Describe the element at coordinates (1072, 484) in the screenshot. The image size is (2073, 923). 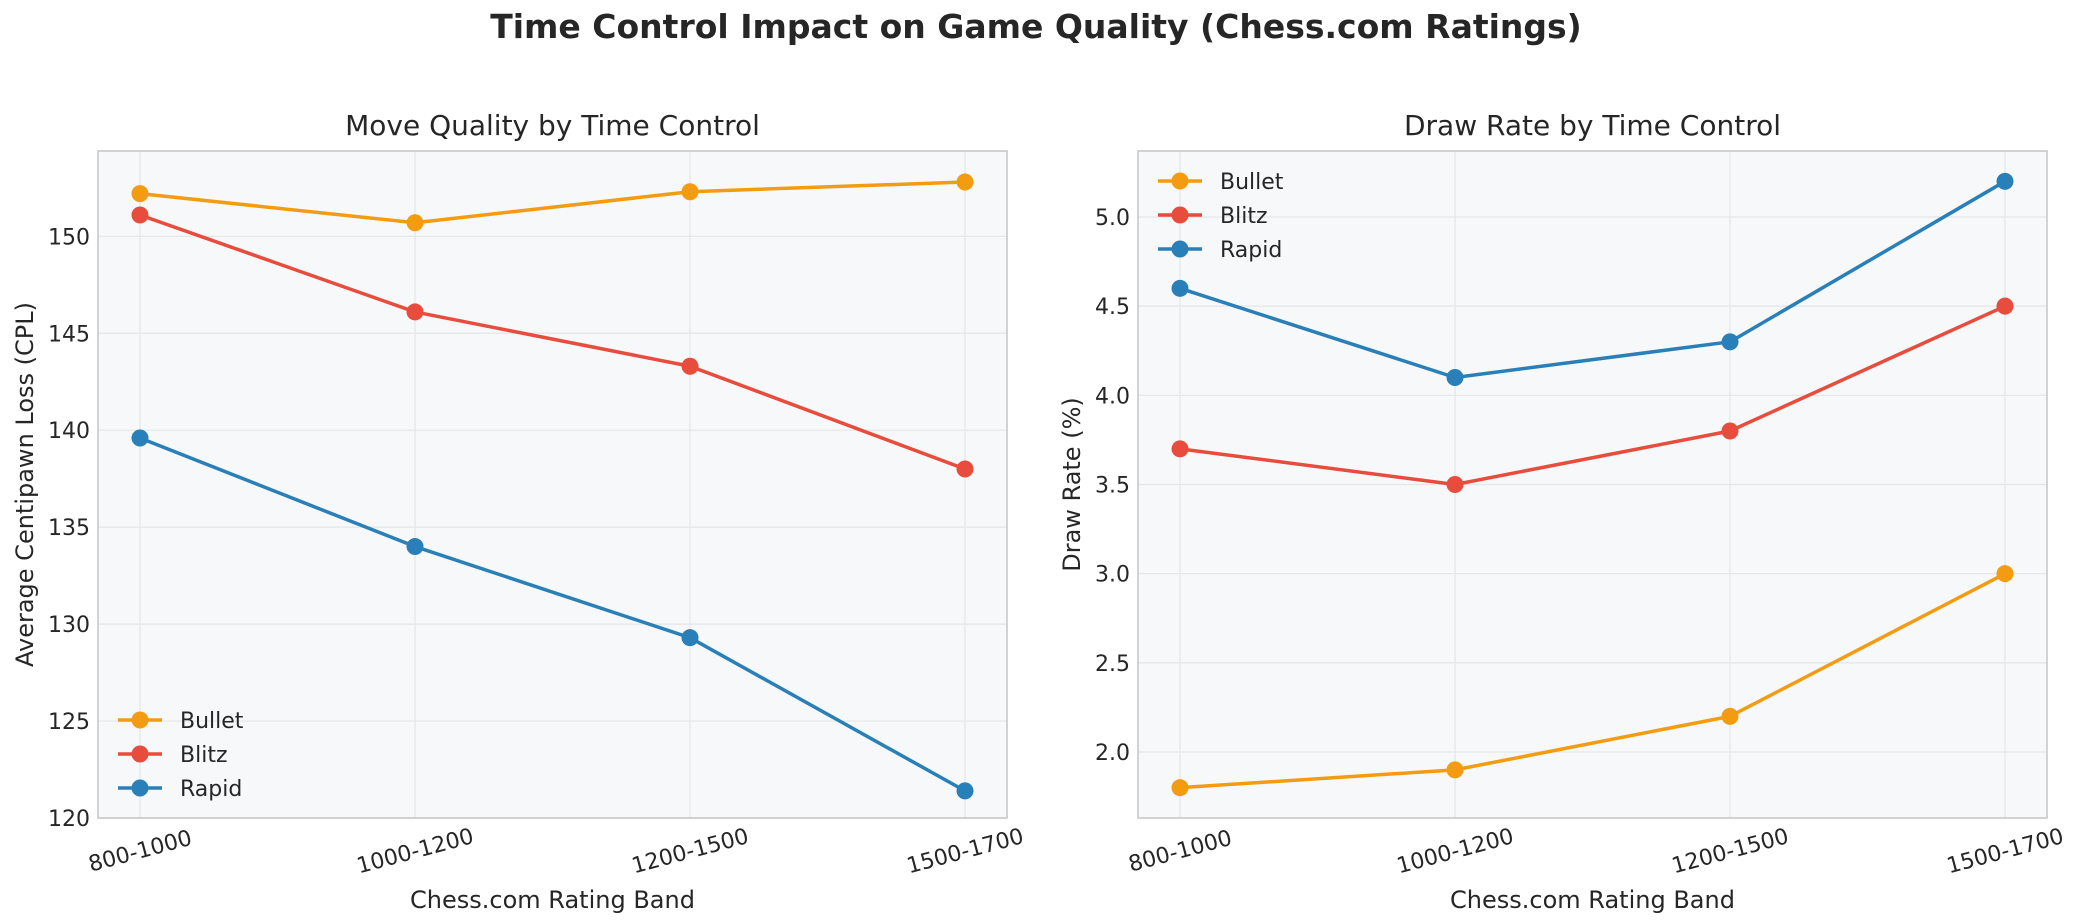
I see `y-axis-label: Draw Rate (%)` at that location.